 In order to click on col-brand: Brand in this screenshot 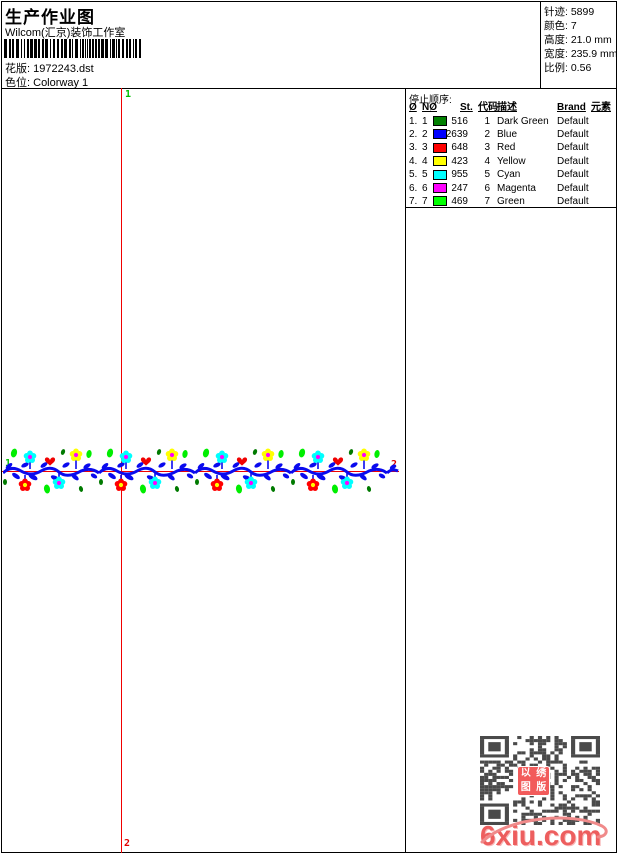, I will do `click(571, 107)`.